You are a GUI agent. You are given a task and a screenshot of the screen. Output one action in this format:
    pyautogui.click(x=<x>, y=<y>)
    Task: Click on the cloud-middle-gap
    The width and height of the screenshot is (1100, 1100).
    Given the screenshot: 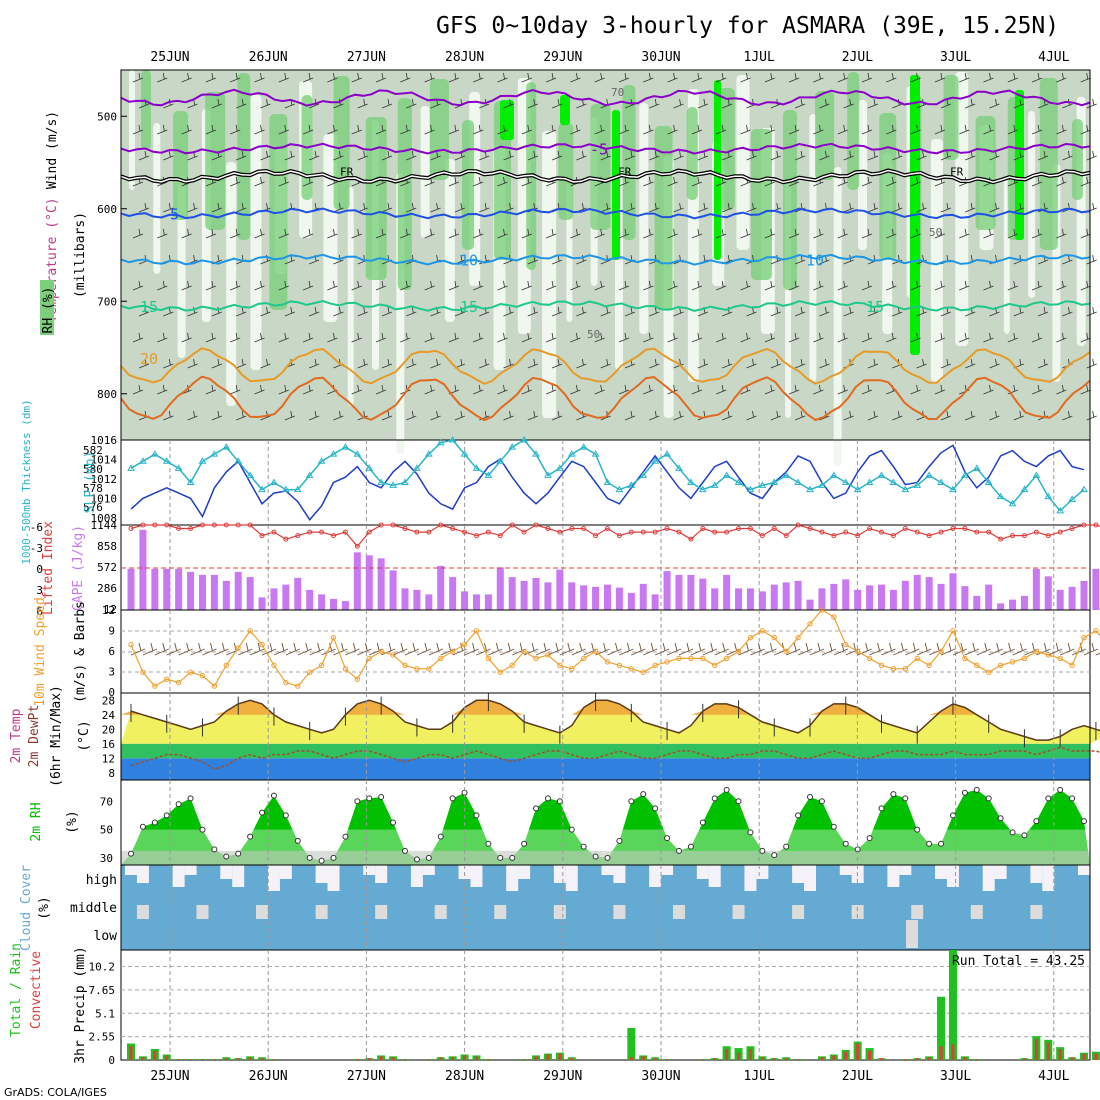 What is the action you would take?
    pyautogui.click(x=440, y=912)
    